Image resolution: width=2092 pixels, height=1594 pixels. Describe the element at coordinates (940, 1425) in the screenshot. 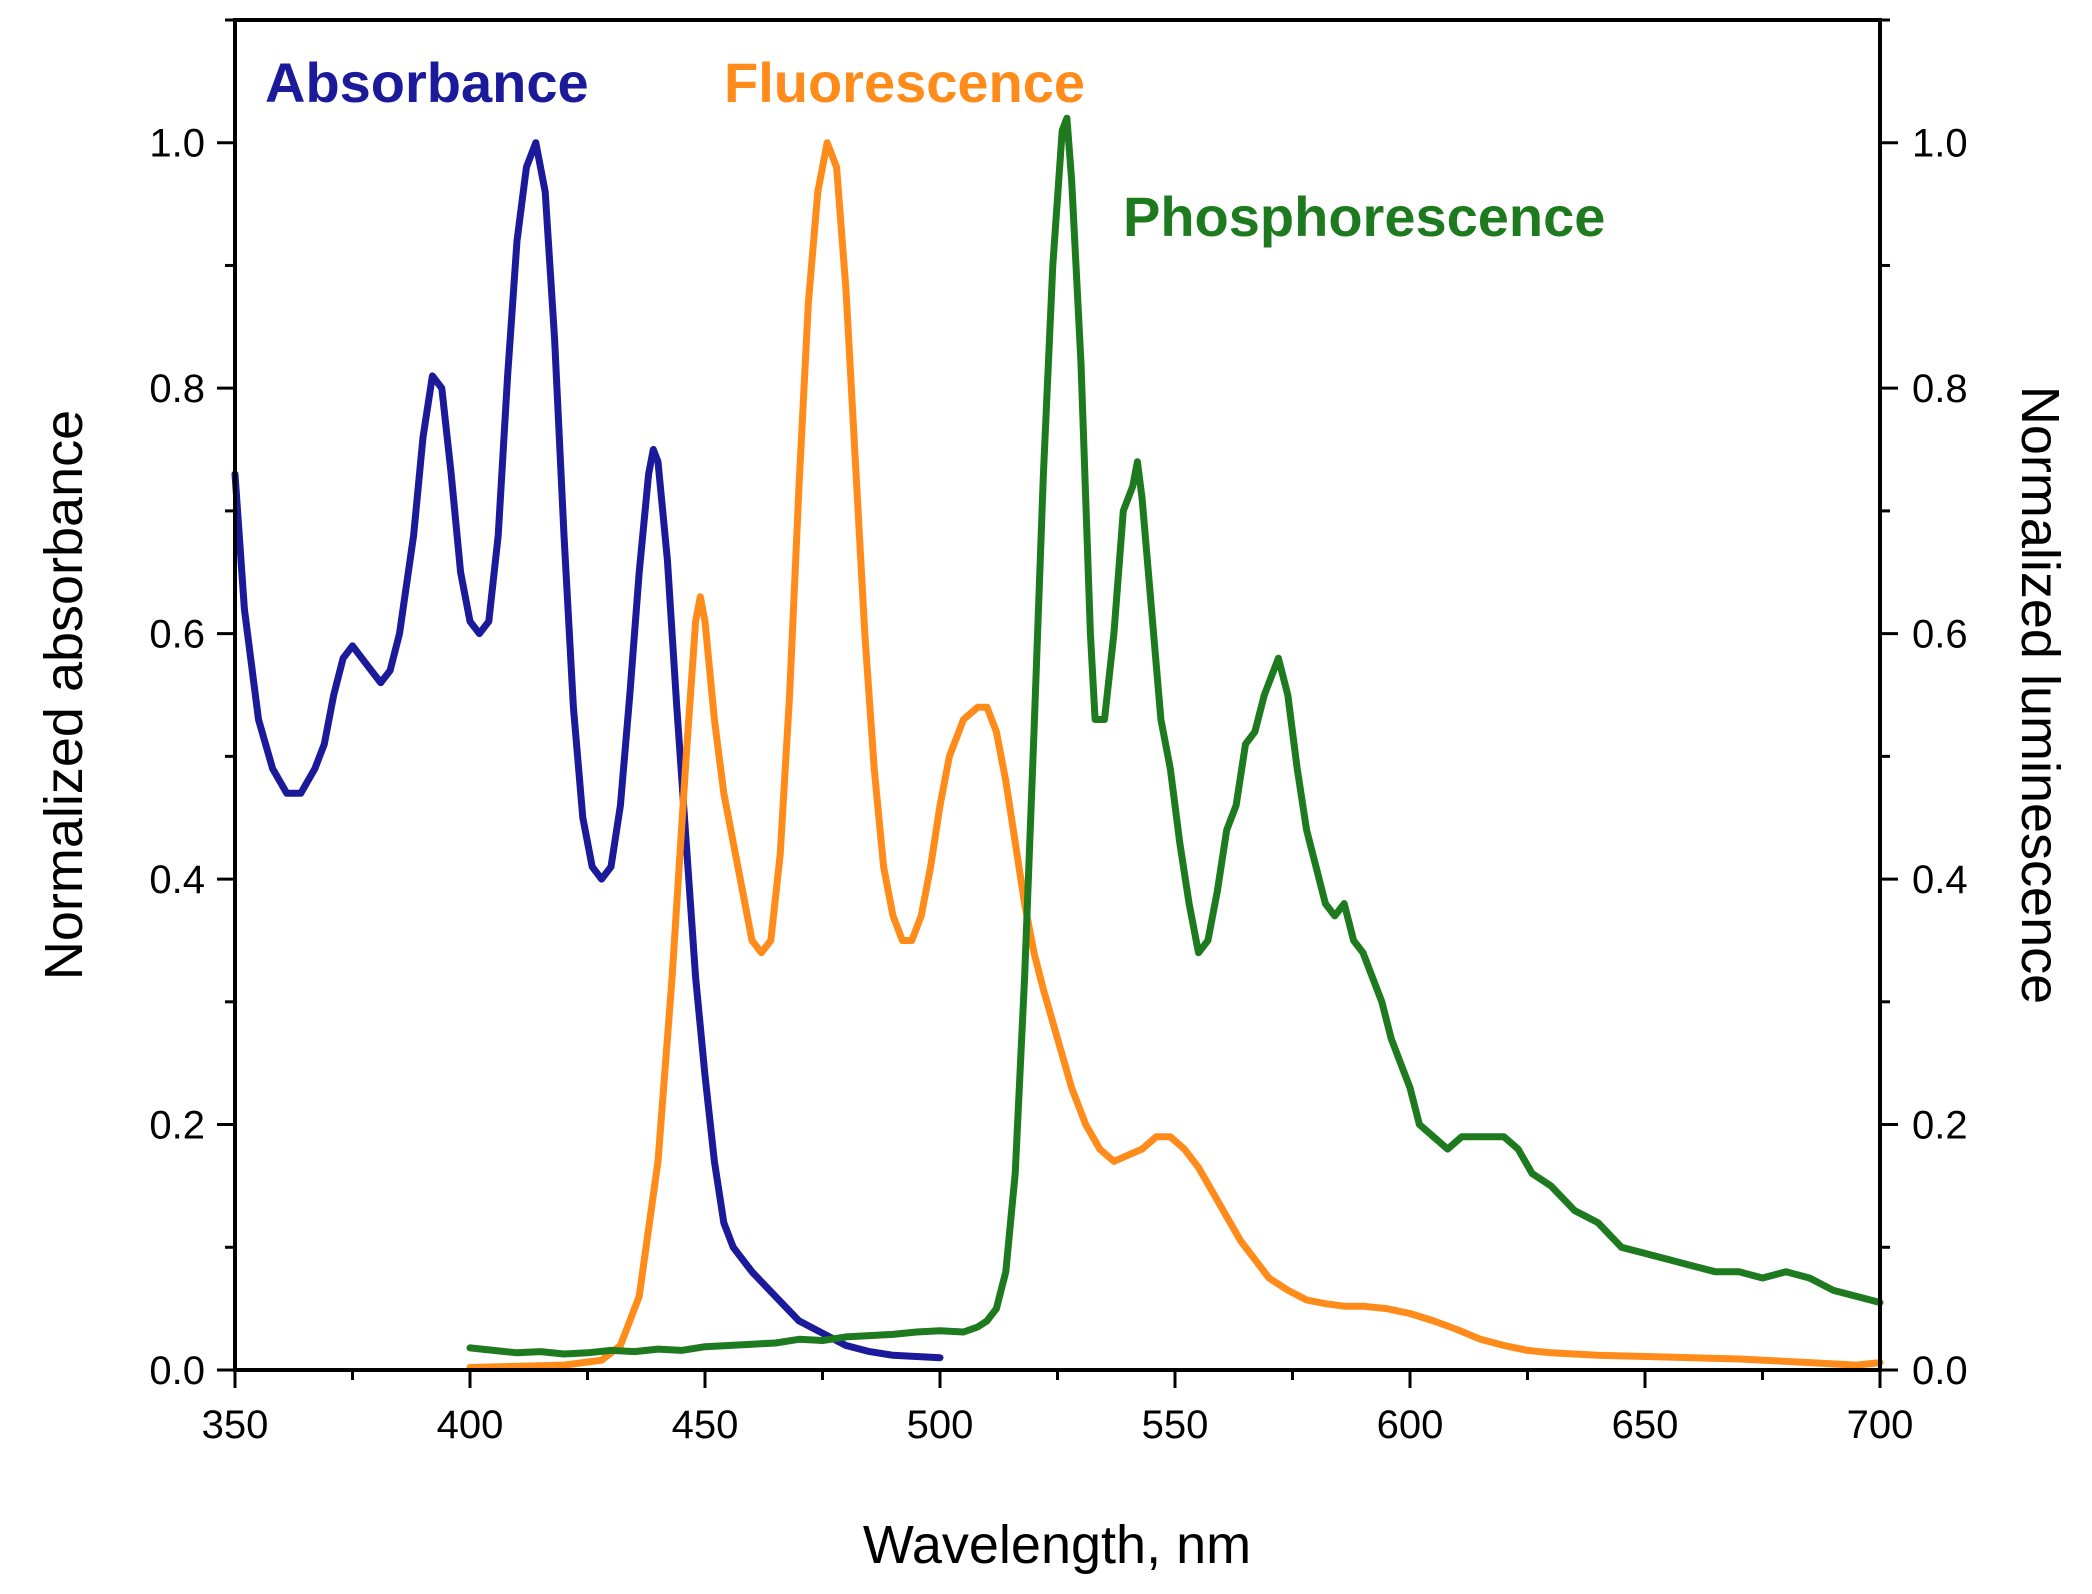

I see `x-tick-label-500: 500` at that location.